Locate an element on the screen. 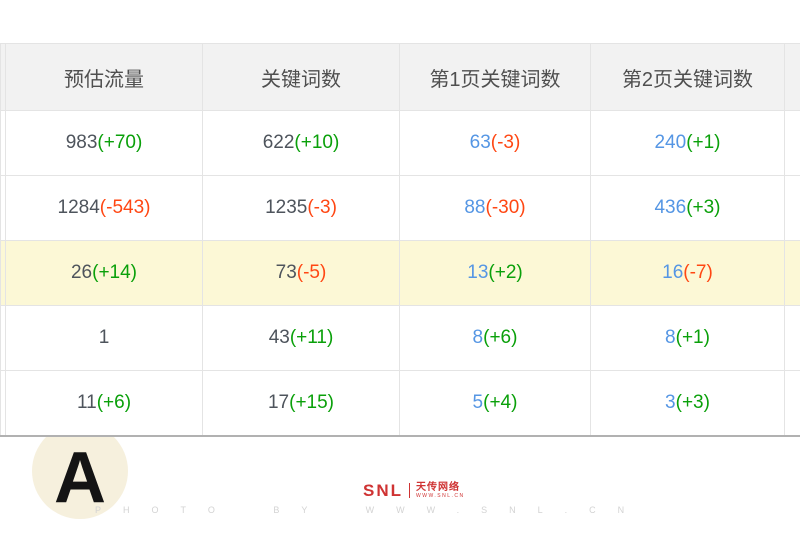  table-header-row: 预估流量 关键词数 第1页关键词数 第2页关键词数 is located at coordinates (400, 77).